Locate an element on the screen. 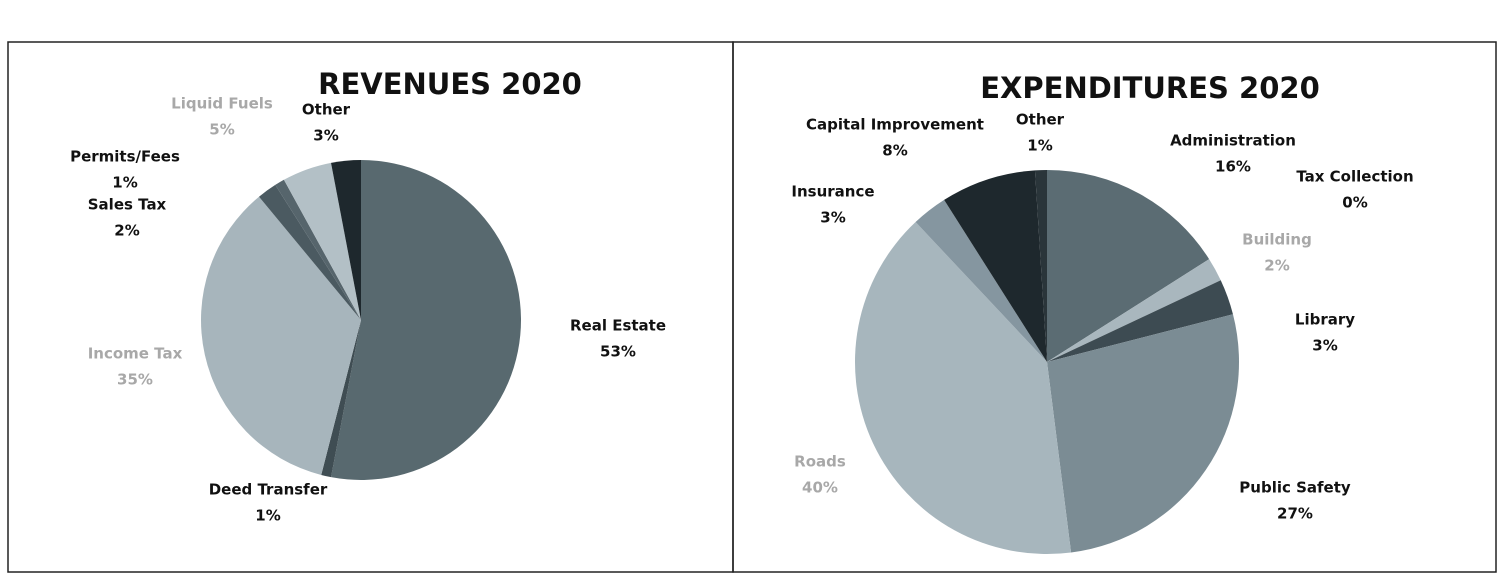  slice-label: Tax Collection is located at coordinates (1354, 177).